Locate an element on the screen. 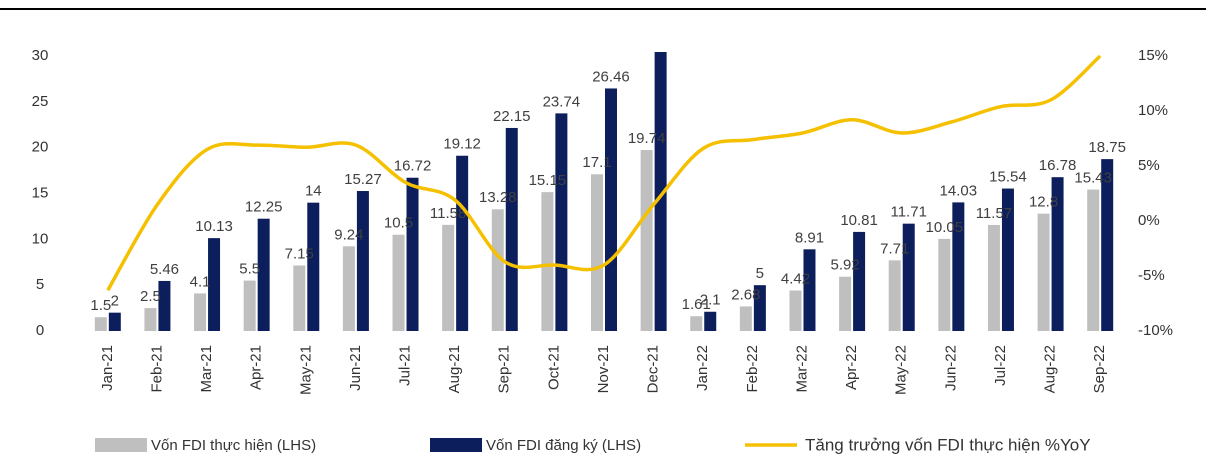 The image size is (1206, 476). data-label: 11.57 is located at coordinates (994, 213).